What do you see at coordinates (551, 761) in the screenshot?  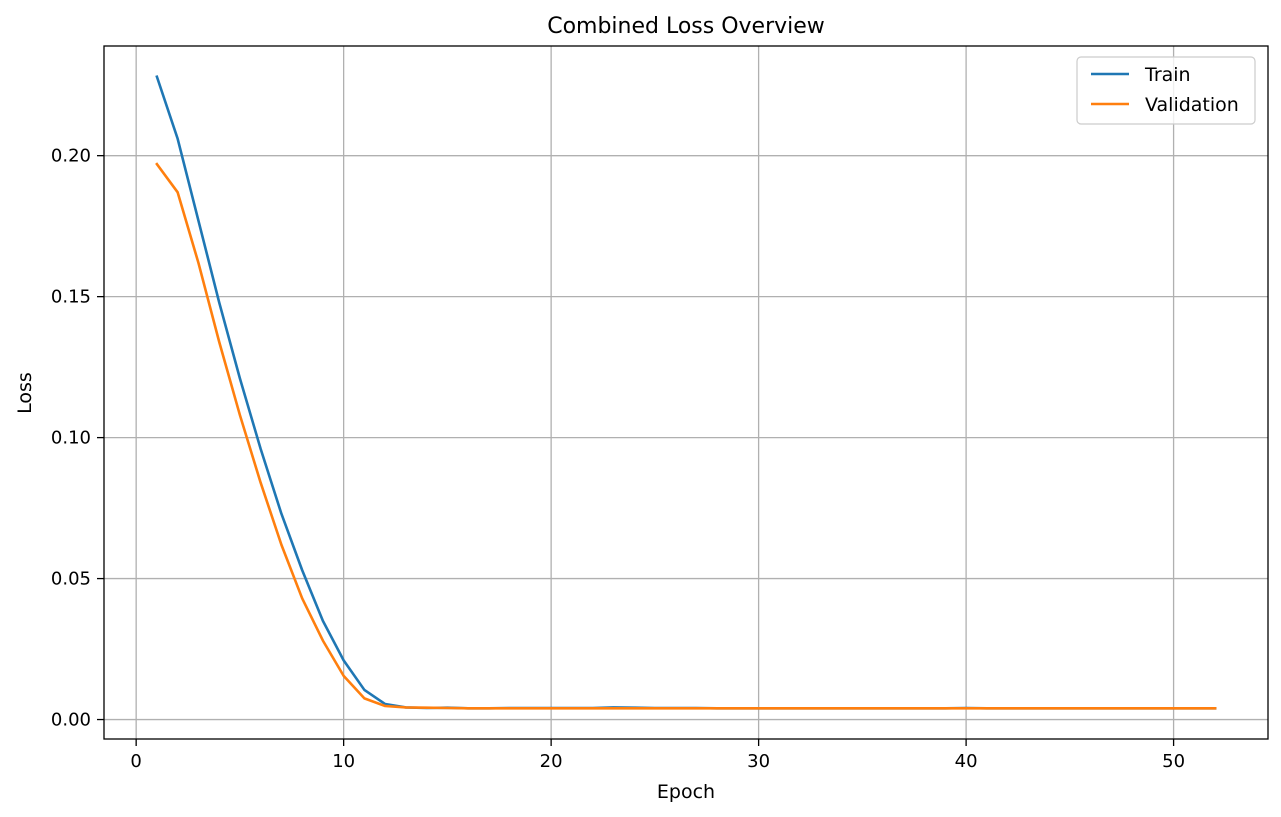 I see `x-tick-label: 20` at bounding box center [551, 761].